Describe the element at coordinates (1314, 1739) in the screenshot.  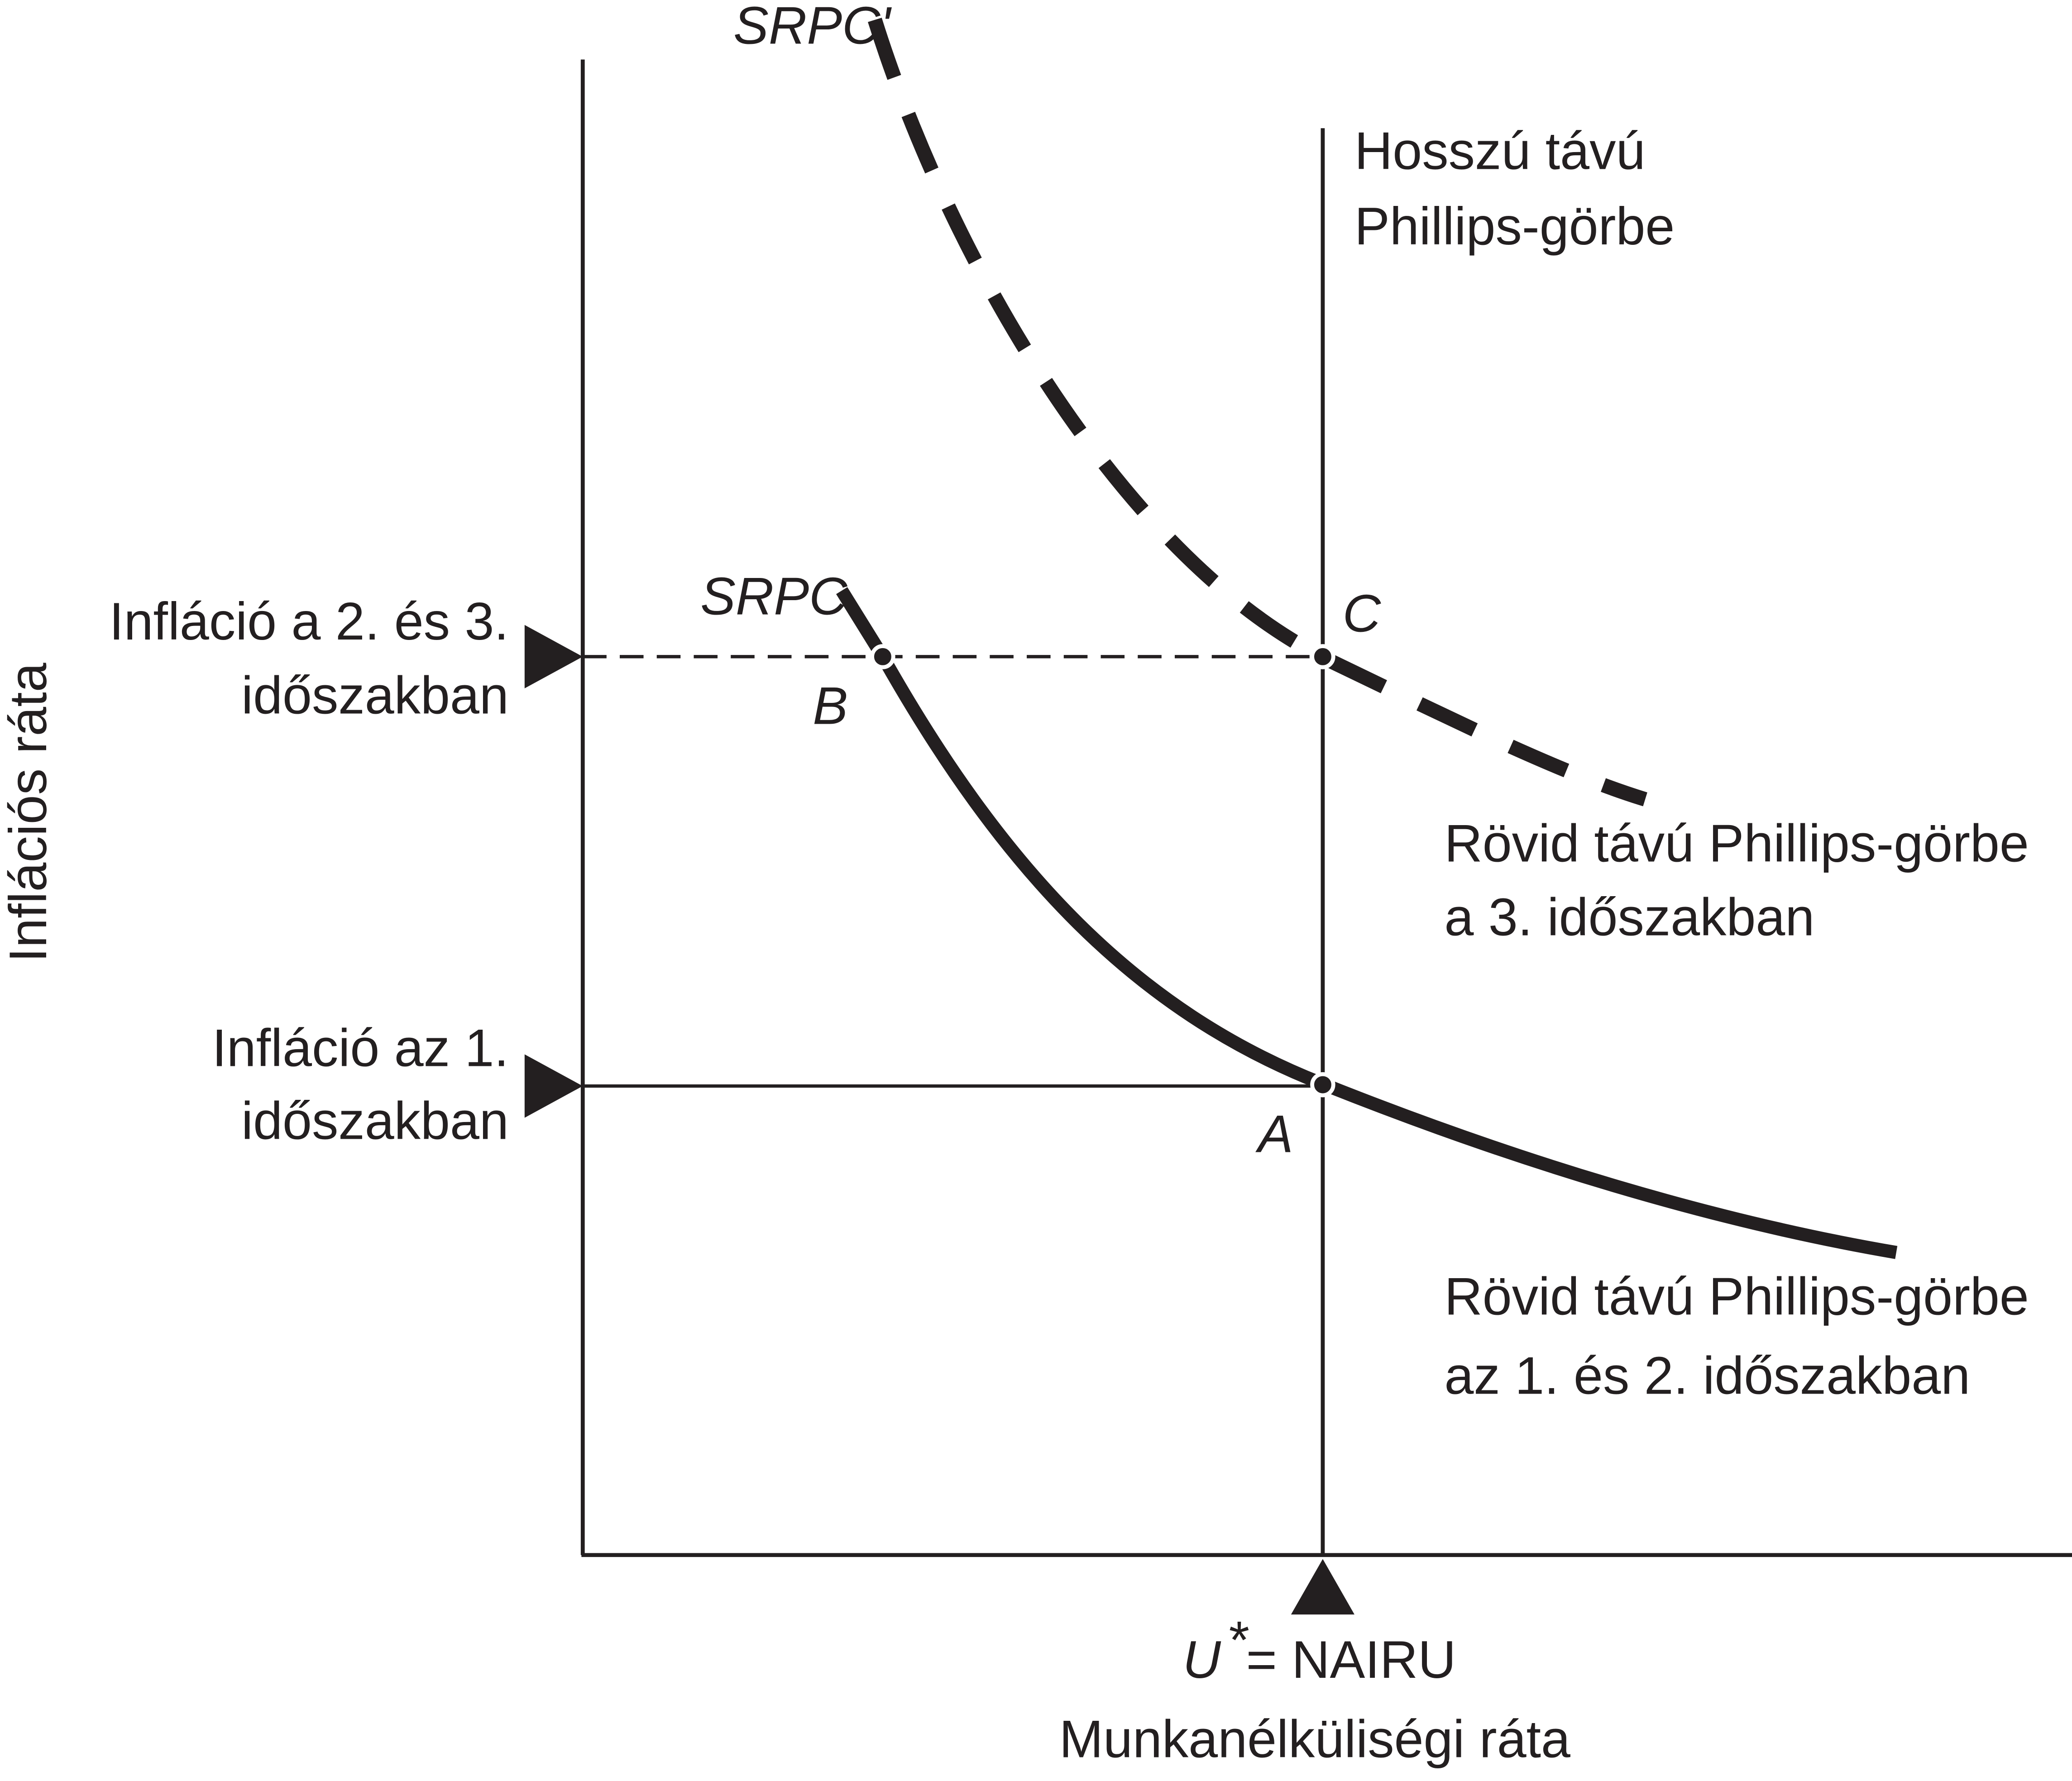
I see `x-axis-label: Munkanélküliségi ráta` at that location.